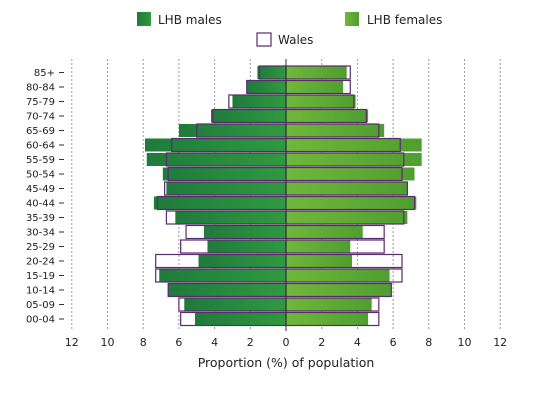  I want to click on age-label: 30-34, so click(40, 233).